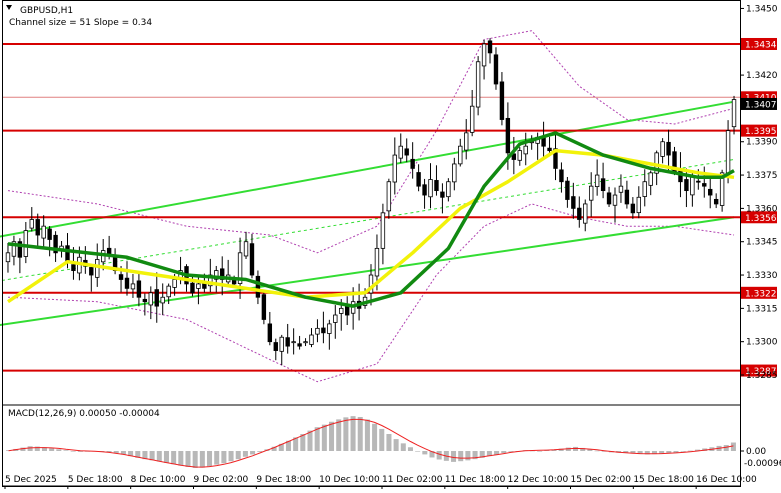 Image resolution: width=781 pixels, height=493 pixels. Describe the element at coordinates (762, 9) in the screenshot. I see `y-tick-label: 1.3450` at that location.